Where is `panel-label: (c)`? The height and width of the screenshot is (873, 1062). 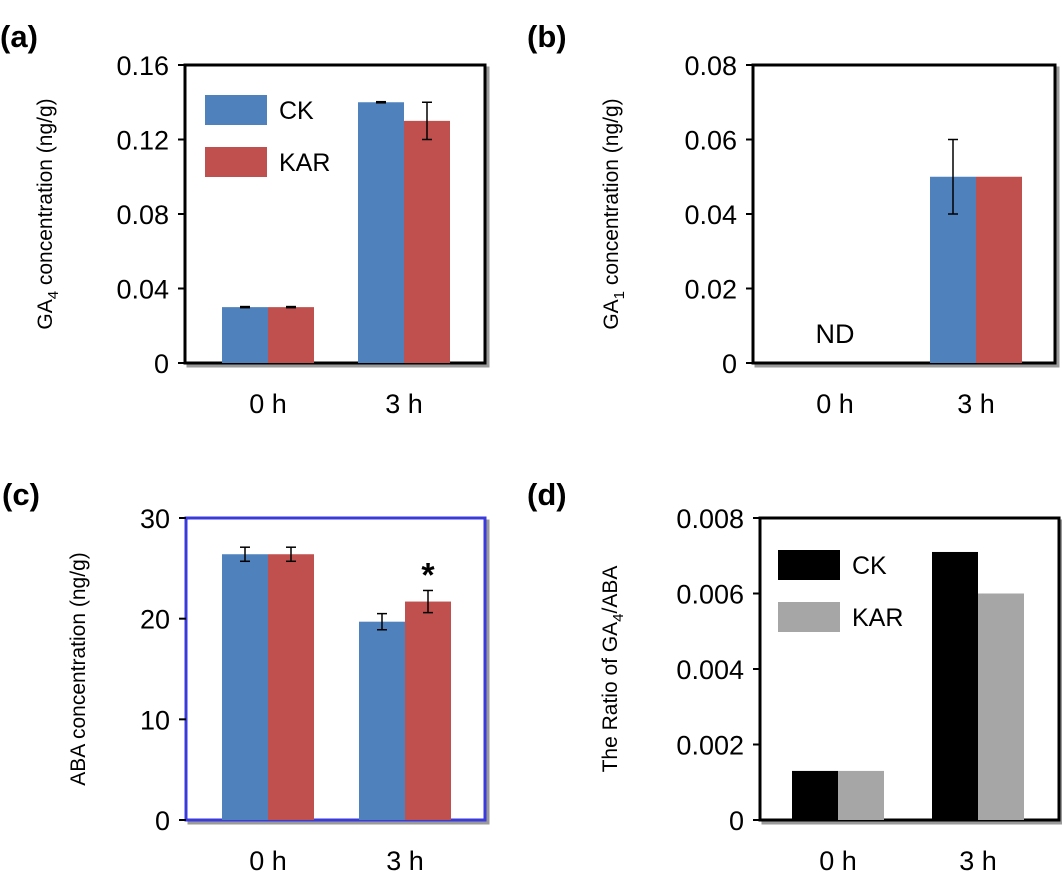
panel-label: (c) is located at coordinates (21, 494).